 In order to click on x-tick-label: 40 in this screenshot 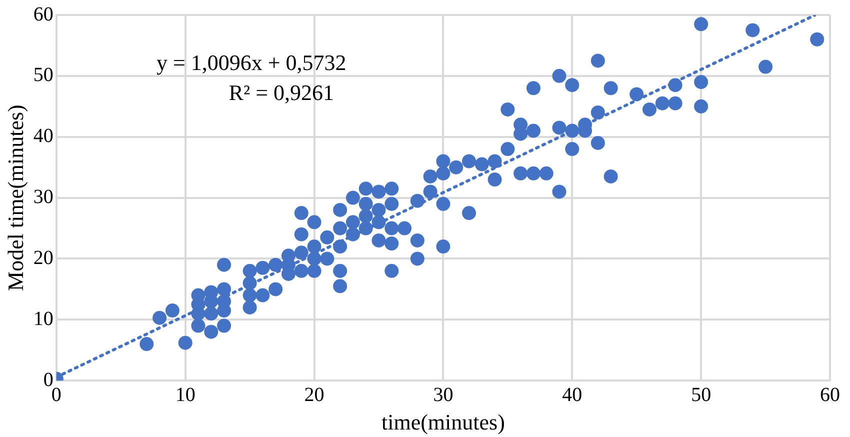, I will do `click(572, 395)`.